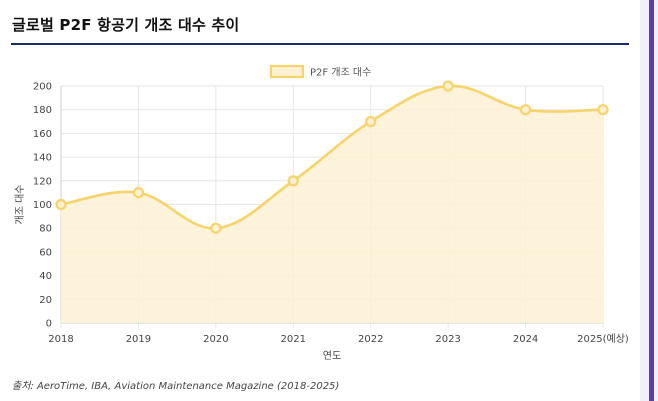 The height and width of the screenshot is (401, 658). I want to click on x-tick-label: 2025(예상), so click(603, 339).